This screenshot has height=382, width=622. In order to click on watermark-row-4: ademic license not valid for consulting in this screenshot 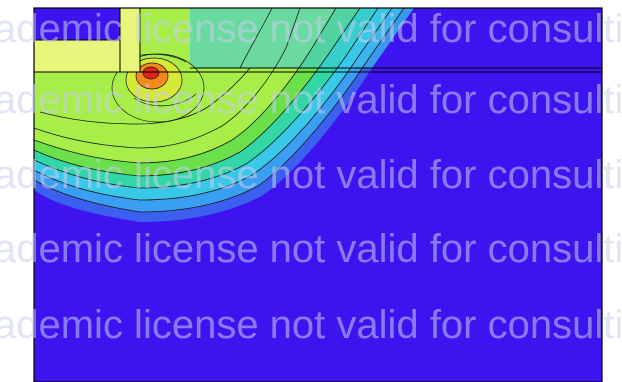, I will do `click(311, 249)`.